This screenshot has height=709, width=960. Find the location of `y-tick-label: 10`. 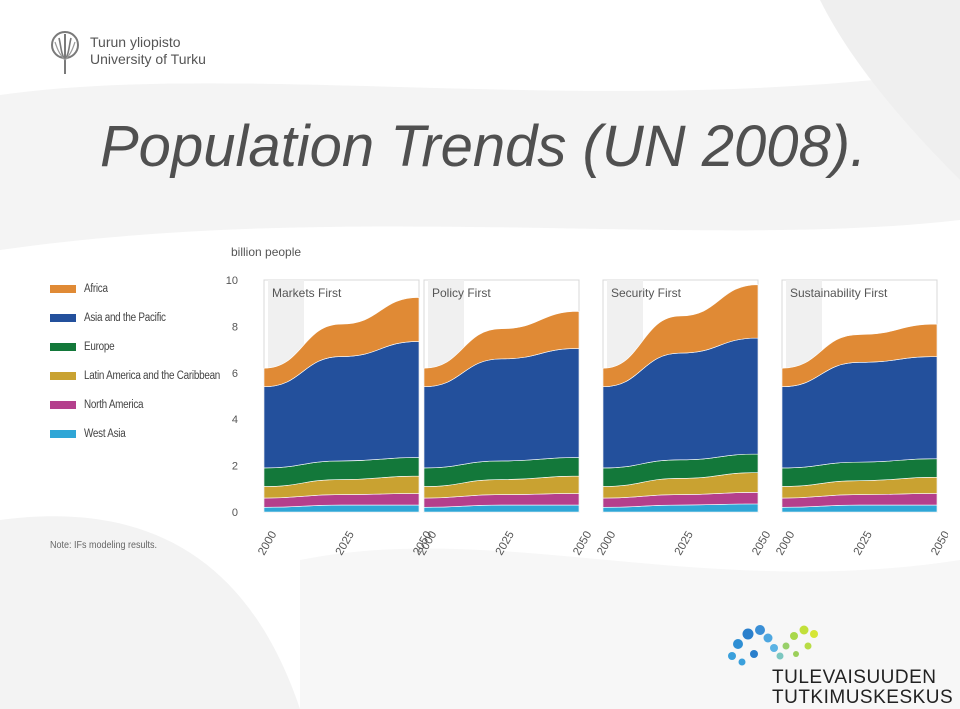

y-tick-label: 10 is located at coordinates (232, 281).